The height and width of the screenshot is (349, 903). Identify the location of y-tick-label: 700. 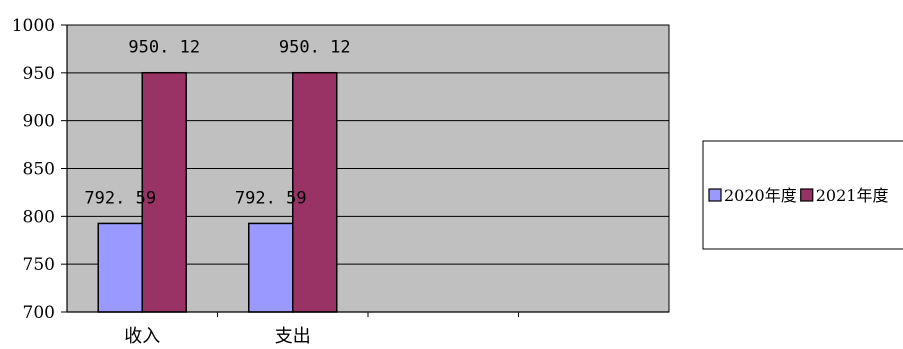
(39, 313).